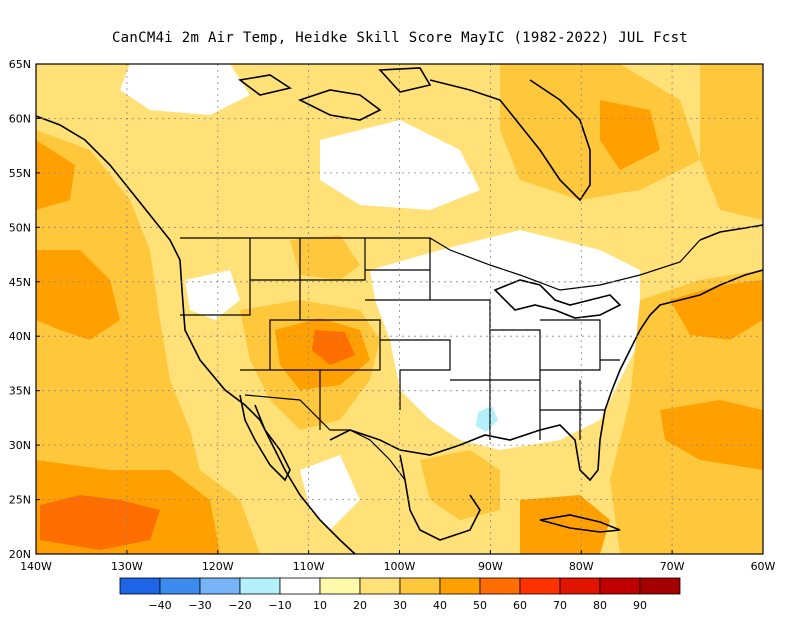  What do you see at coordinates (333, 347) in the screenshot?
I see `region-southwest-peak` at bounding box center [333, 347].